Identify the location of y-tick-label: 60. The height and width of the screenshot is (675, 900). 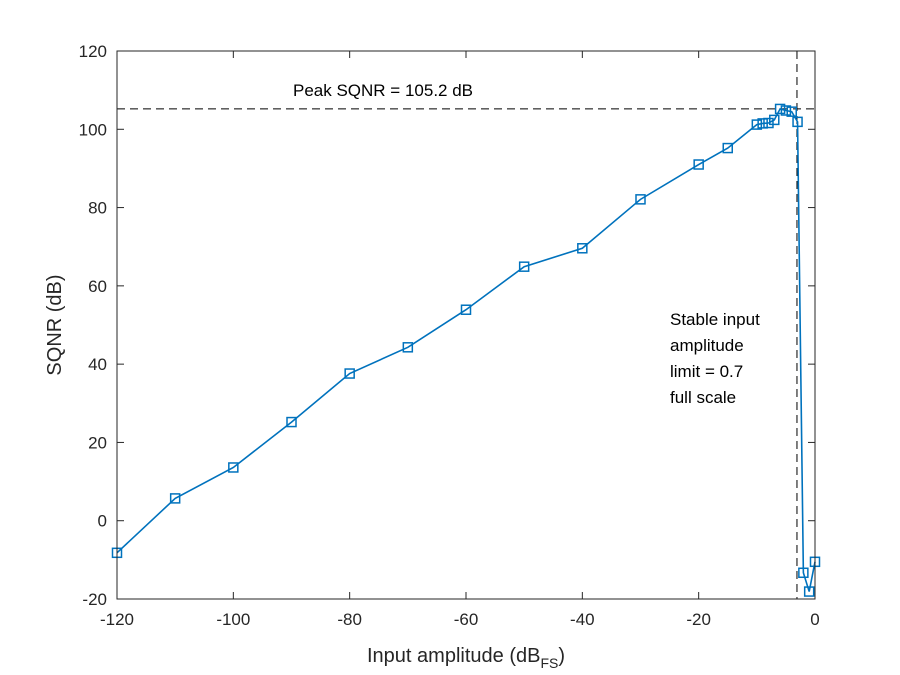
(97, 286).